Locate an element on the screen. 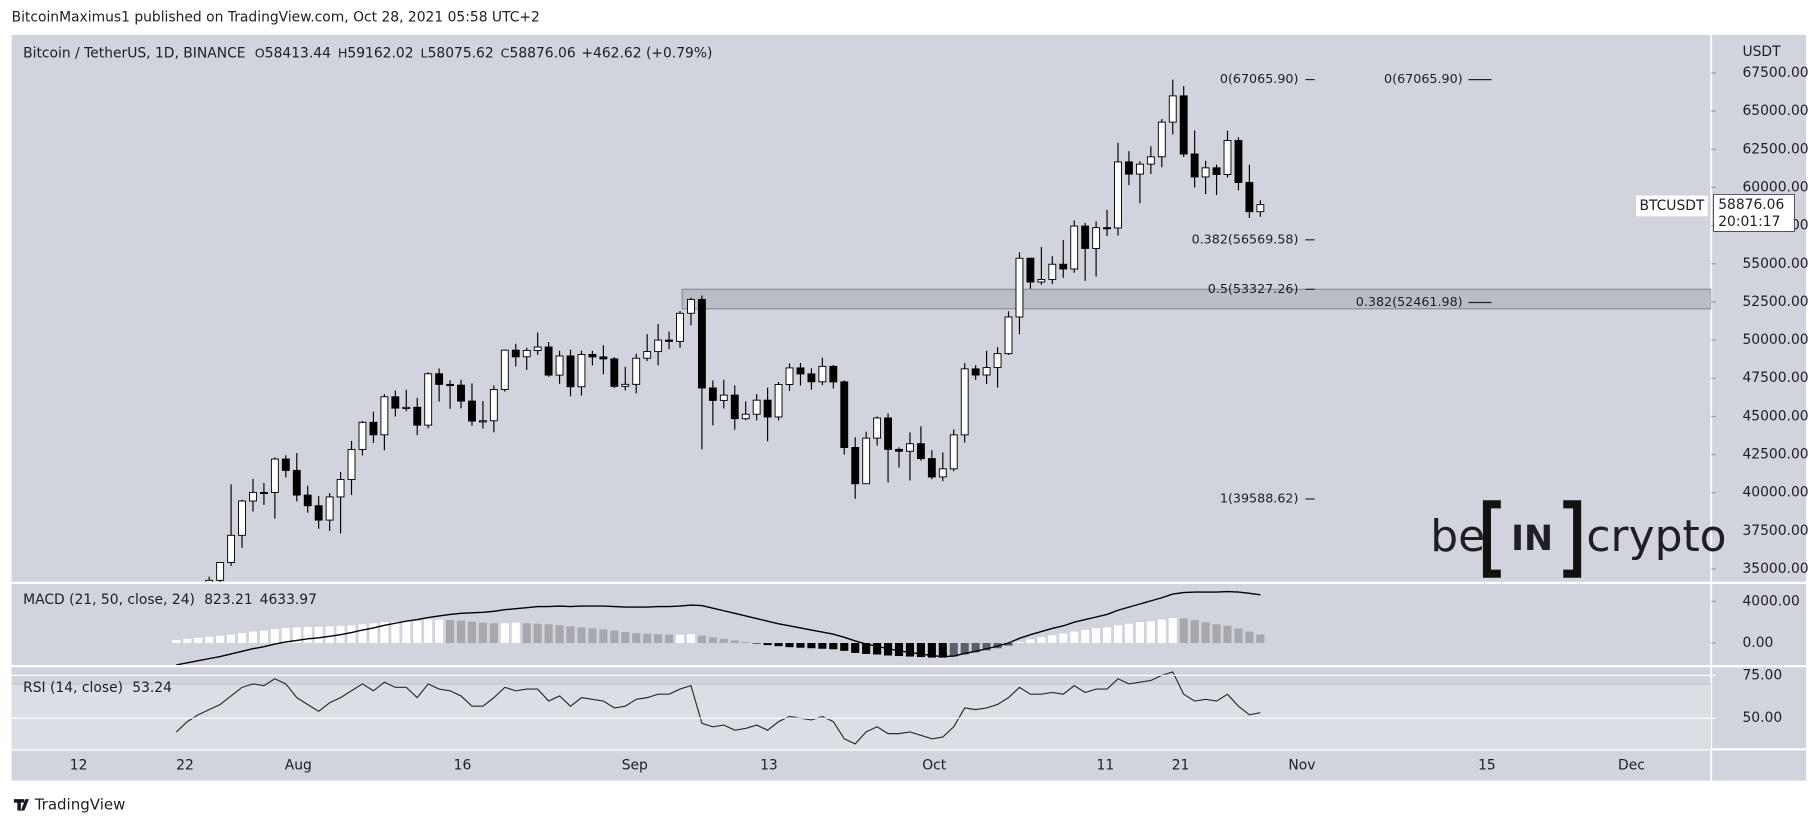  rsi-value: 53.24 is located at coordinates (152, 688).